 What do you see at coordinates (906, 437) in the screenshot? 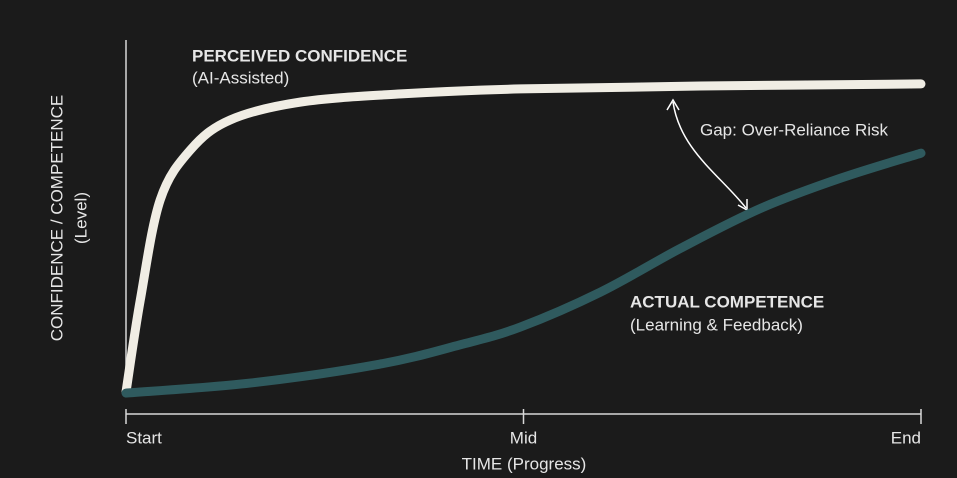
I see `x-tick-label: End` at bounding box center [906, 437].